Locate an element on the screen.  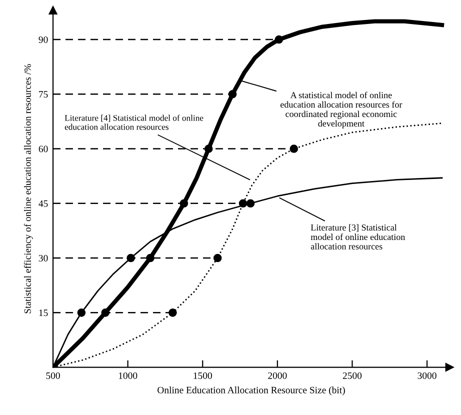
y-axis-title: Statistical efficiency of online education allocation resources /% is located at coordinates (28, 189).